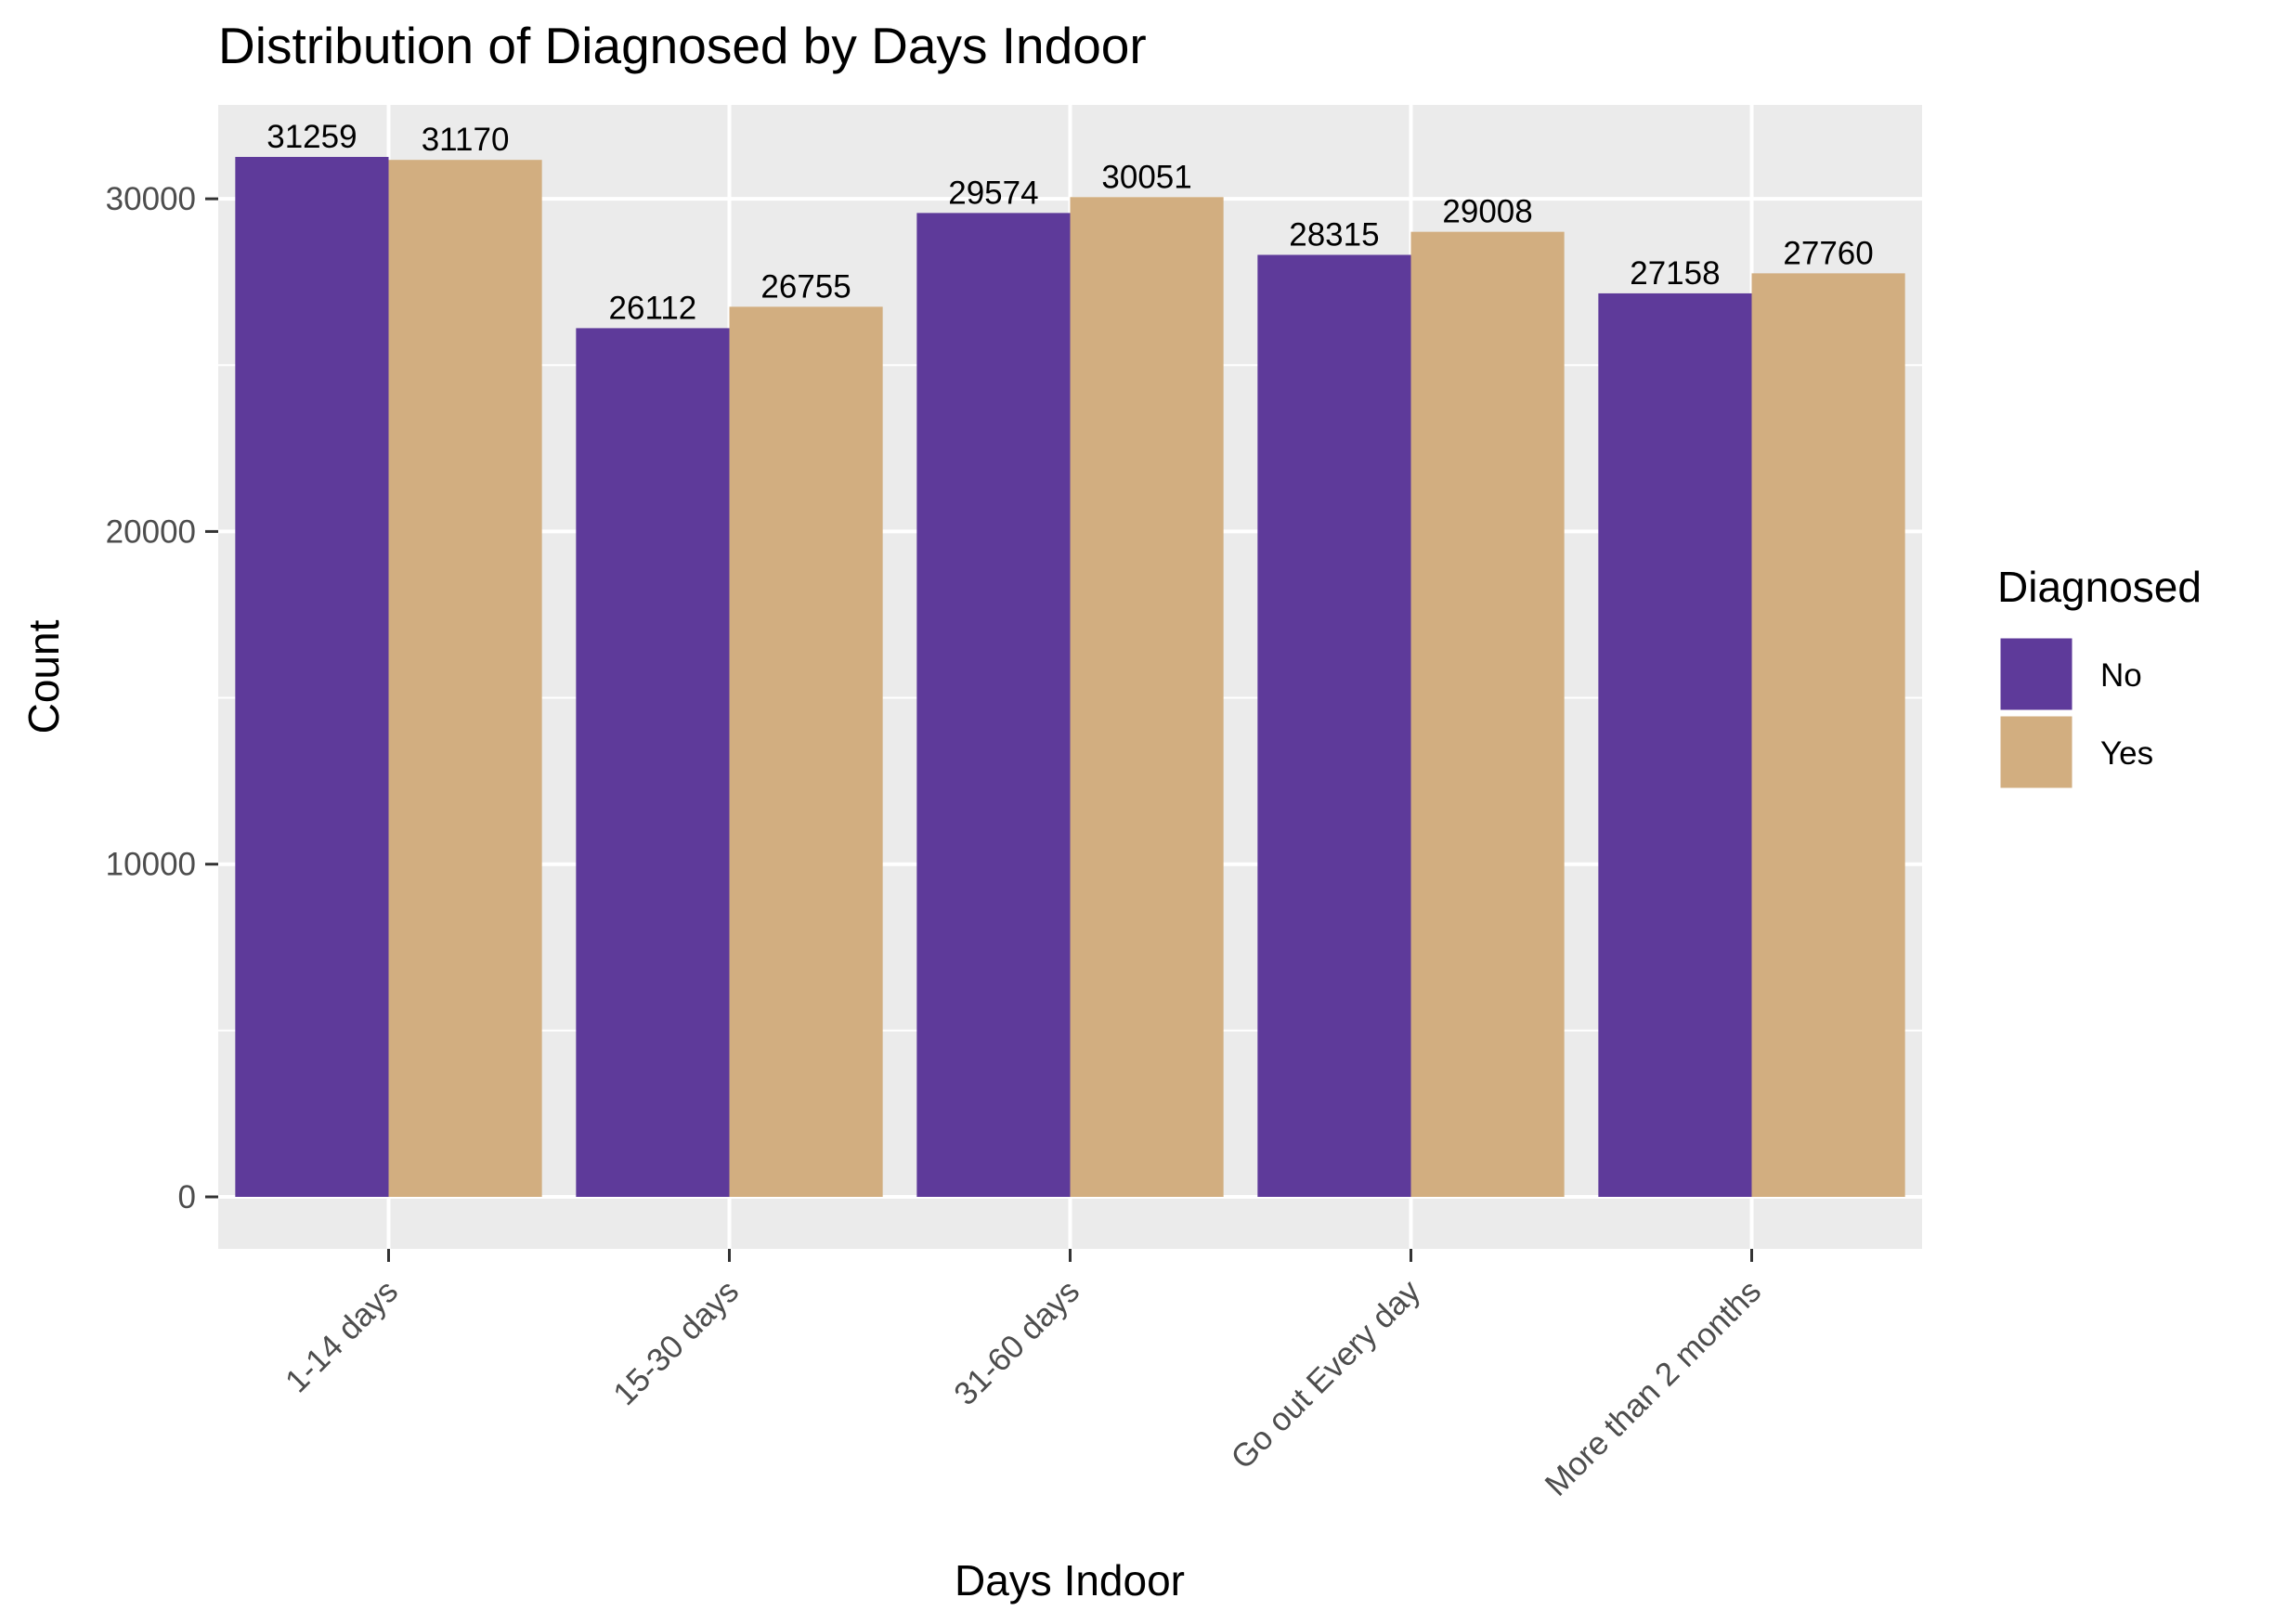 Image resolution: width=2274 pixels, height=1624 pixels. What do you see at coordinates (1675, 273) in the screenshot?
I see `data-label-no-5: 27158` at bounding box center [1675, 273].